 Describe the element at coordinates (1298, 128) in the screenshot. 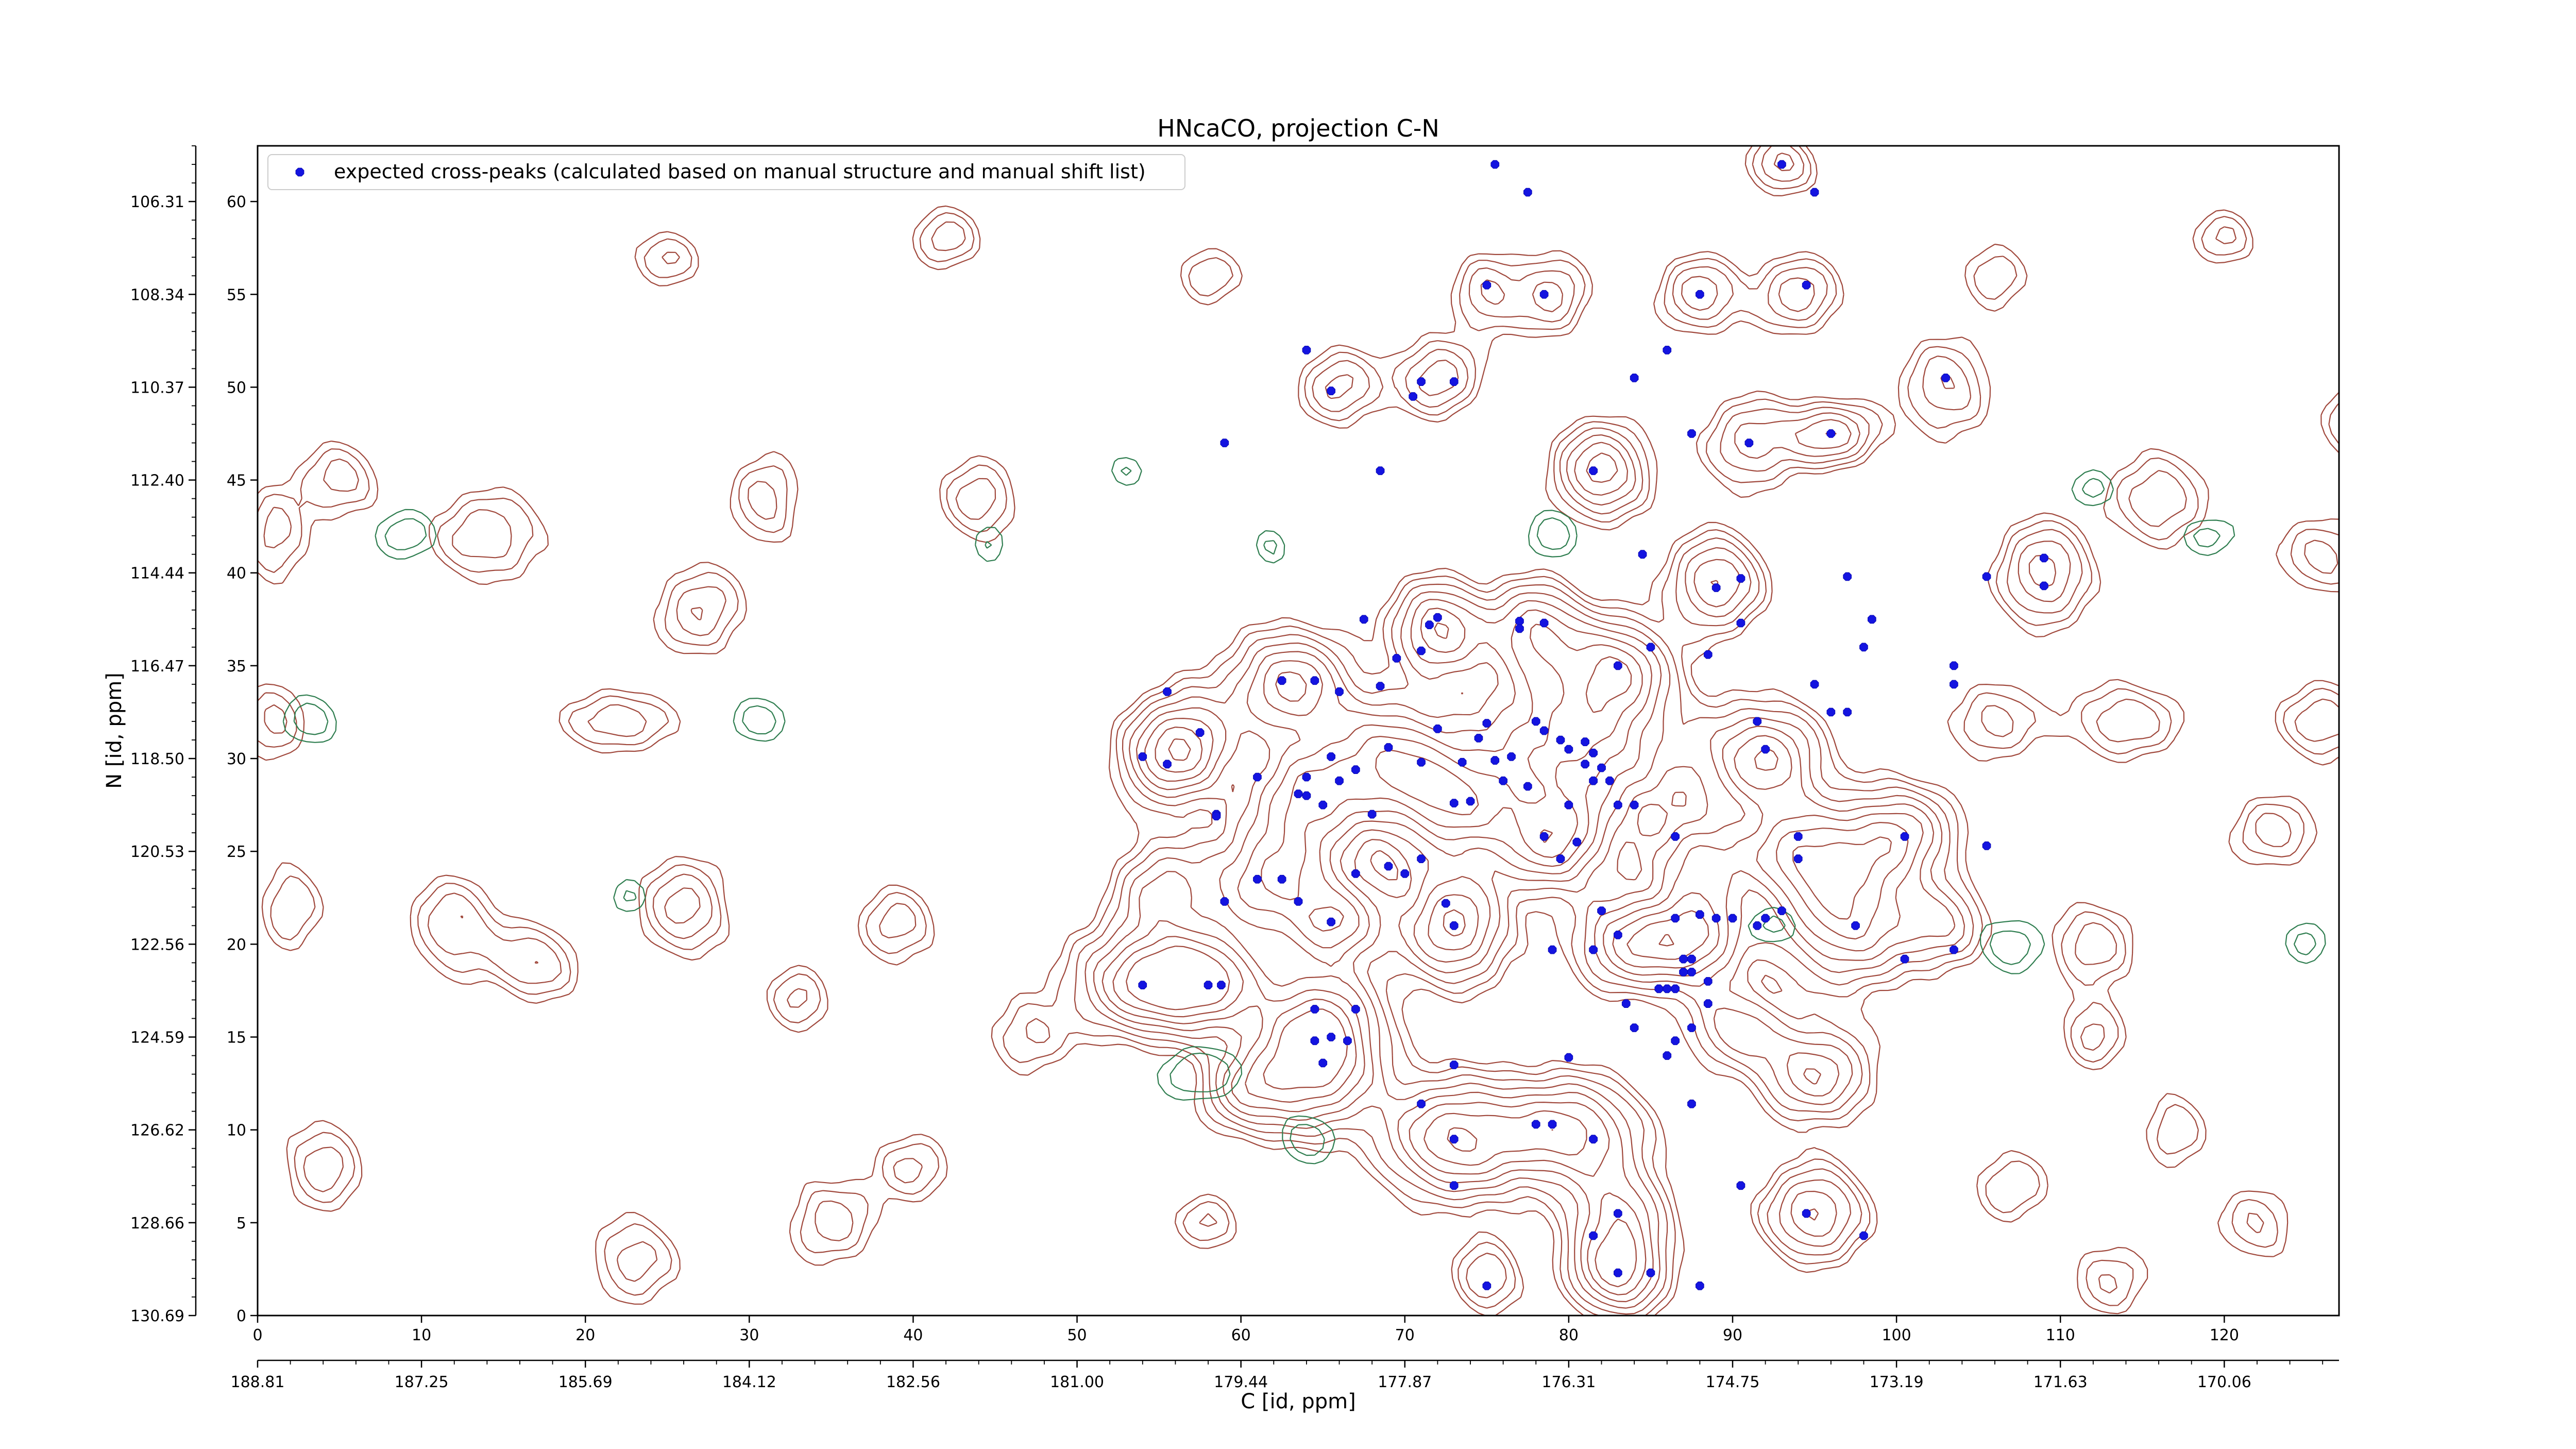

I see `chart-title: HNcaCO, projection C-N` at that location.